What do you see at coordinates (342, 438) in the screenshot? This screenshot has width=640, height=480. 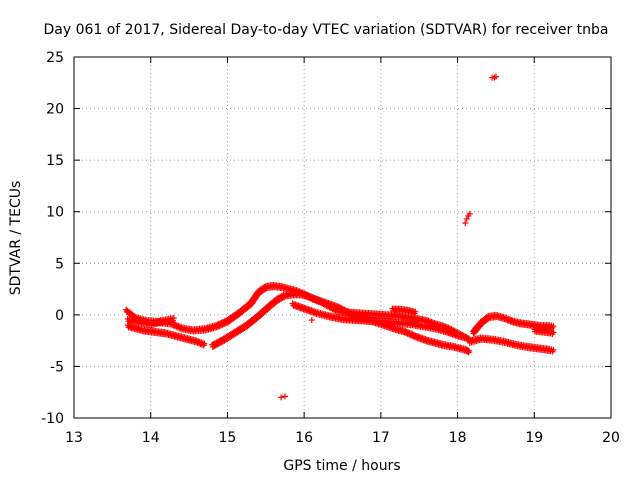 I see `x-tick-labels: 13 14 15 16 17 18 19 20` at bounding box center [342, 438].